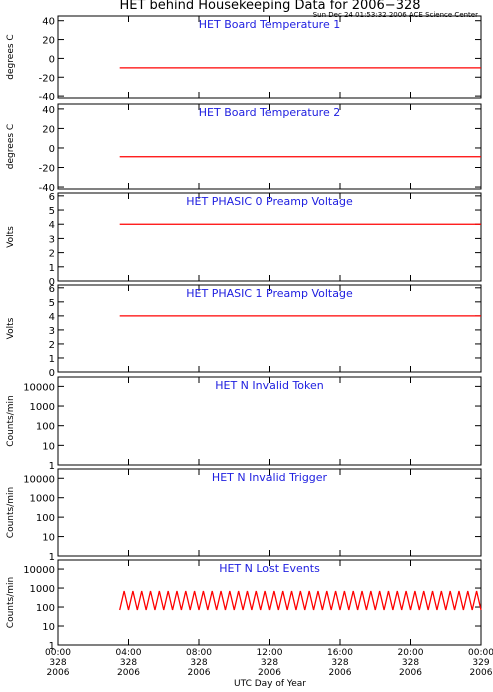 The width and height of the screenshot is (493, 692). What do you see at coordinates (270, 684) in the screenshot?
I see `x-axis-label: UTC Day of Year` at bounding box center [270, 684].